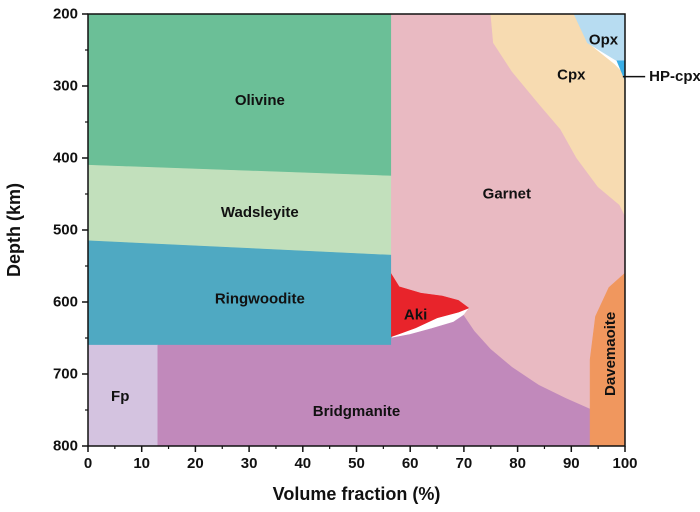 The image size is (700, 512). Describe the element at coordinates (604, 39) in the screenshot. I see `region-label-opx: Opx` at that location.